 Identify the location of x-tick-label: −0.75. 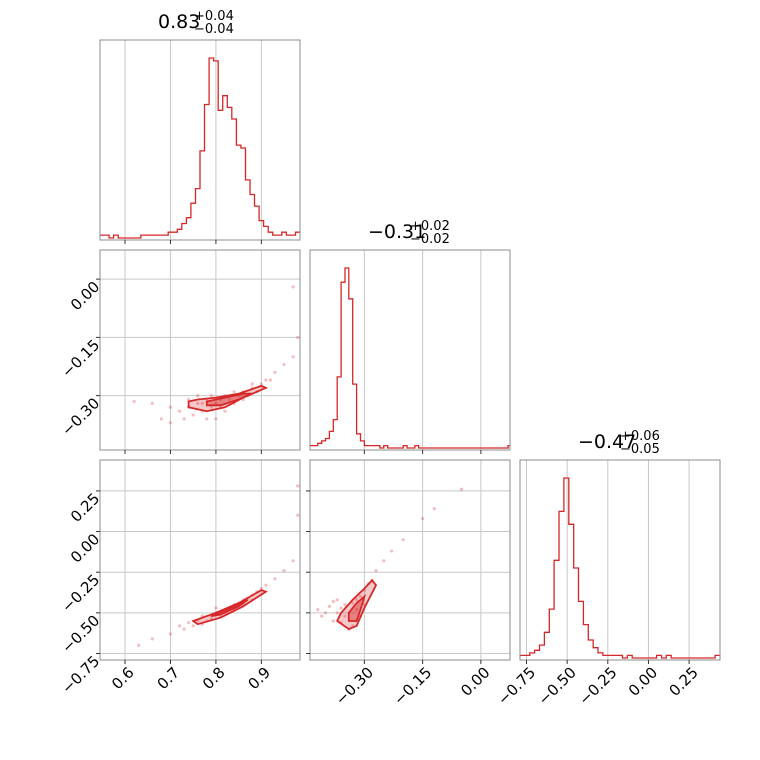
(516, 686).